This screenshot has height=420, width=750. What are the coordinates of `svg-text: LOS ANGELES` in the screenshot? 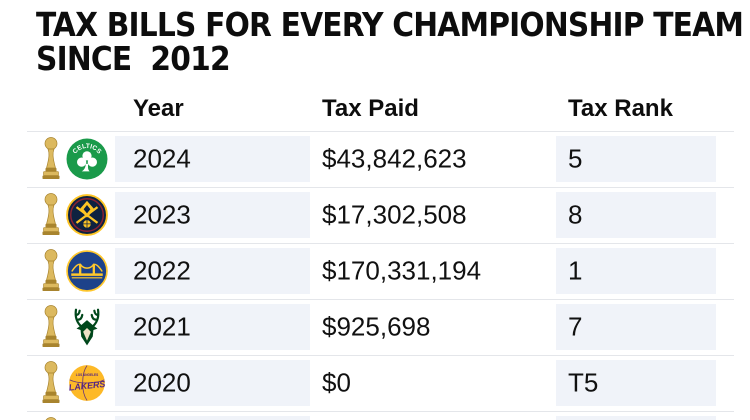 It's located at (87, 375).